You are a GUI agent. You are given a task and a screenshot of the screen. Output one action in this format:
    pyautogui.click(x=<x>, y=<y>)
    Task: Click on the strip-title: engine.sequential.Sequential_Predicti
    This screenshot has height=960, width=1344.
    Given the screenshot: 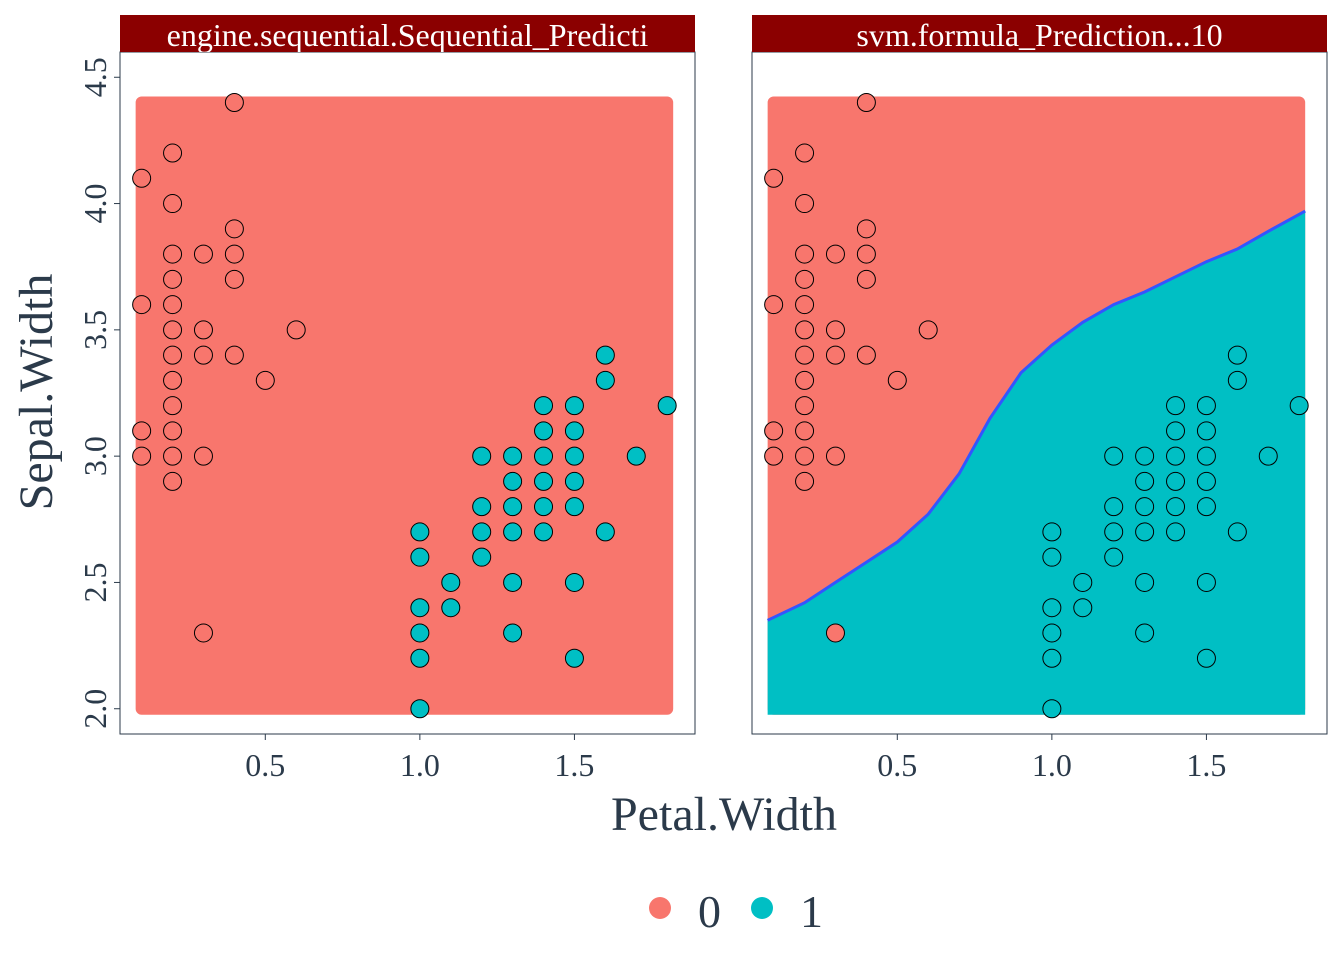 What is the action you would take?
    pyautogui.click(x=408, y=35)
    